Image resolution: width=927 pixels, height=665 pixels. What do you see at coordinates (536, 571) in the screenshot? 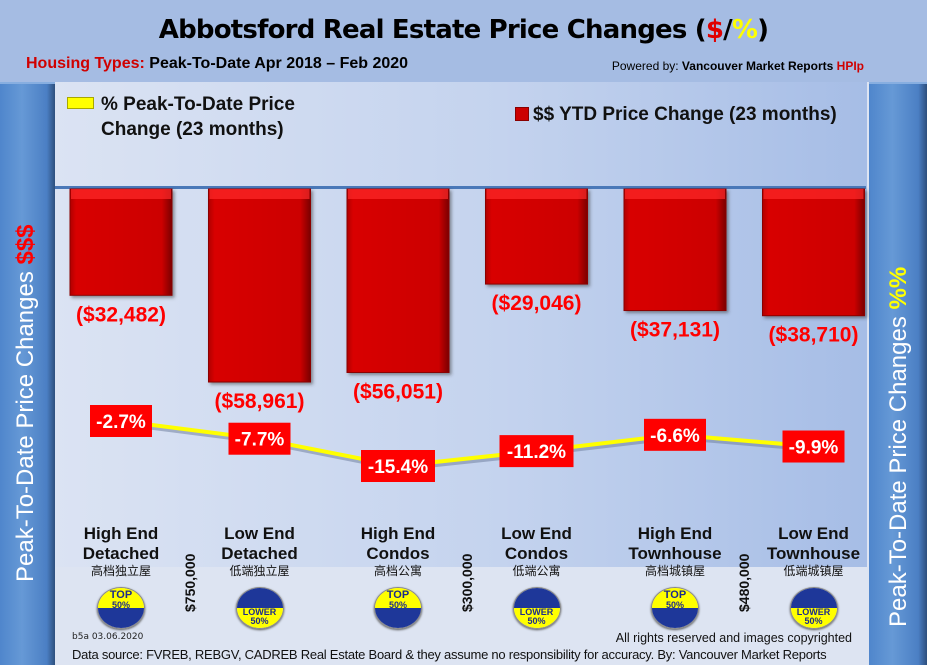
I see `category-chinese: 低端公寓` at bounding box center [536, 571].